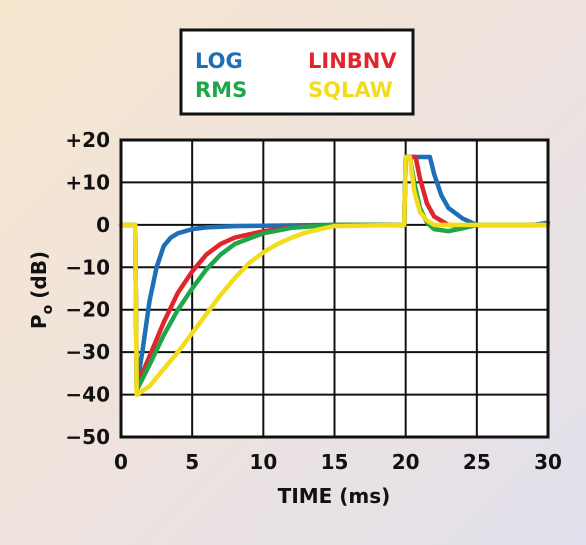  What do you see at coordinates (219, 61) in the screenshot?
I see `legend-entry-log: LOG` at bounding box center [219, 61].